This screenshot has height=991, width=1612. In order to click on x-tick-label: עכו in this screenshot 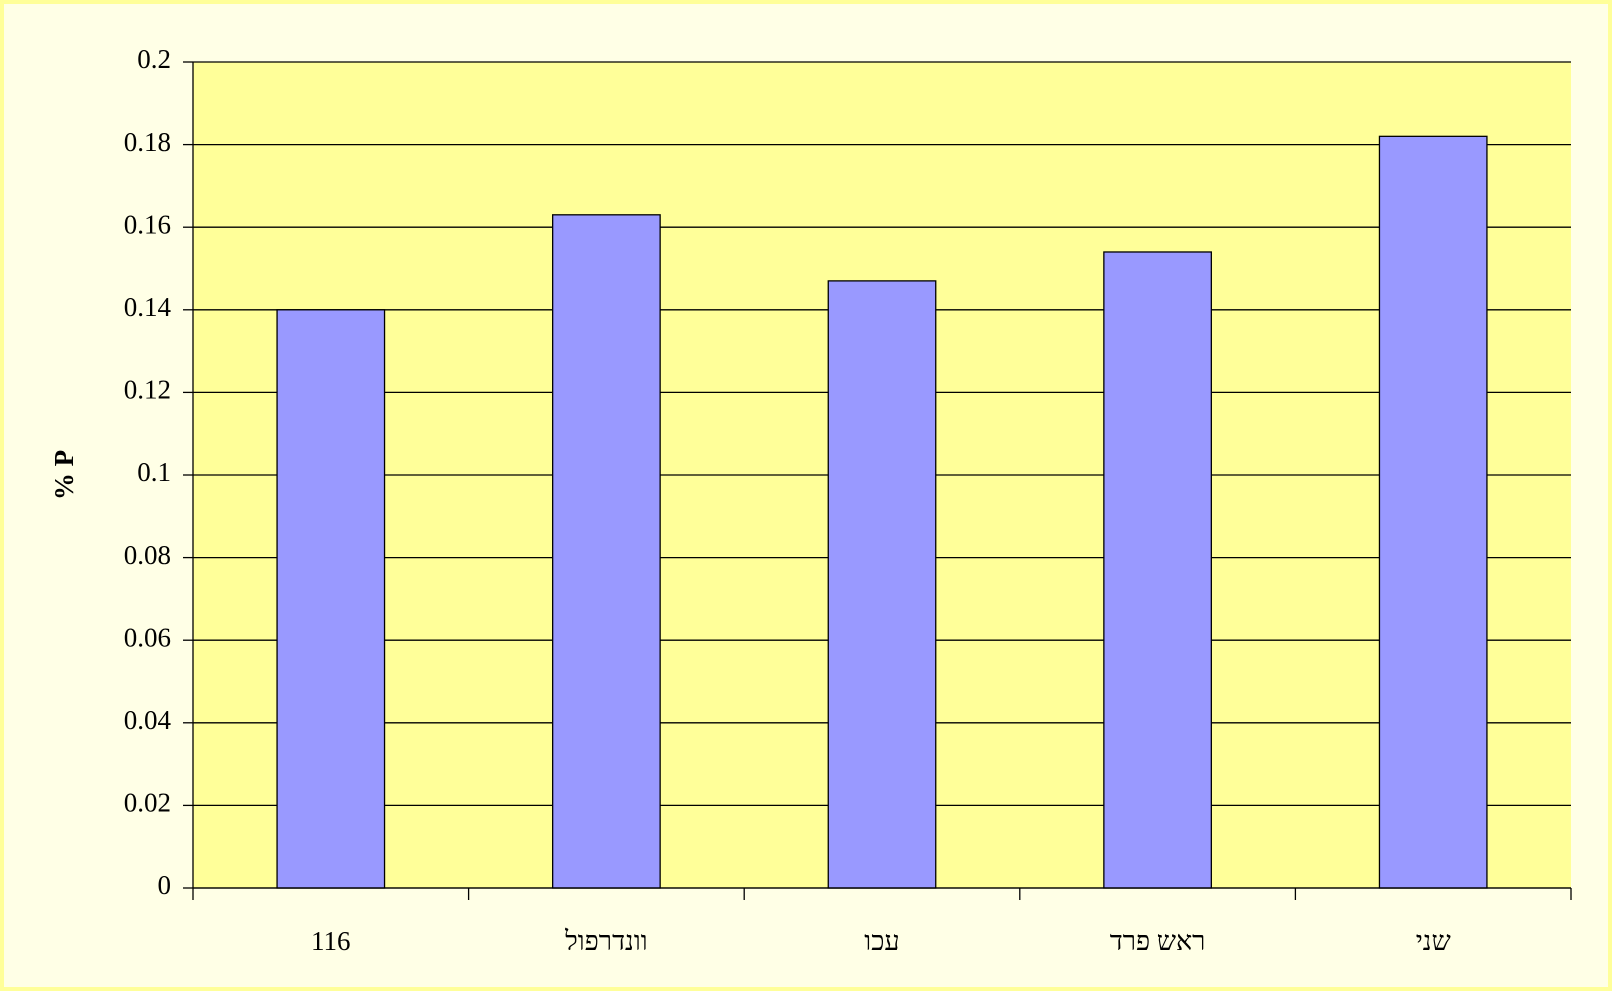, I will do `click(881, 941)`.